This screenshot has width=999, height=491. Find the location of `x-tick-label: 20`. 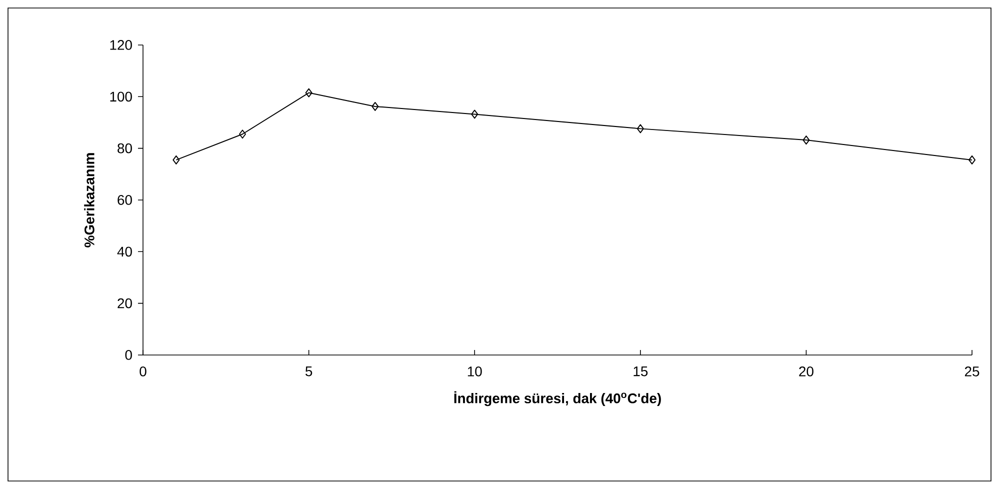

x-tick-label: 20 is located at coordinates (806, 371).